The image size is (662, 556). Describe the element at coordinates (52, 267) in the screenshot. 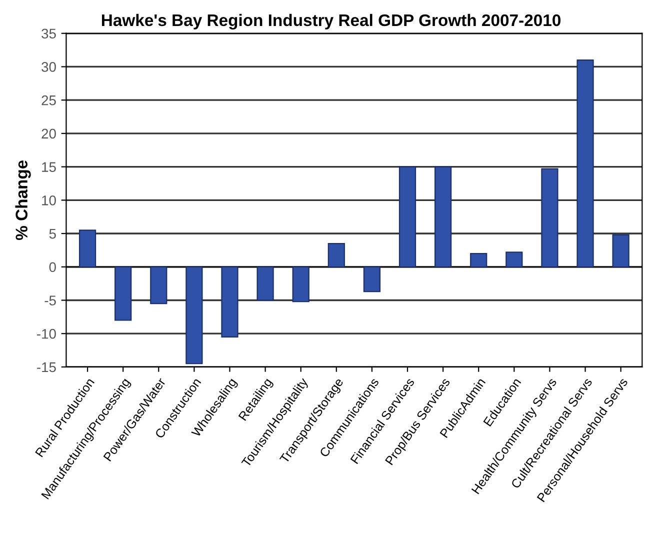

I see `y-tick-label: 0` at that location.